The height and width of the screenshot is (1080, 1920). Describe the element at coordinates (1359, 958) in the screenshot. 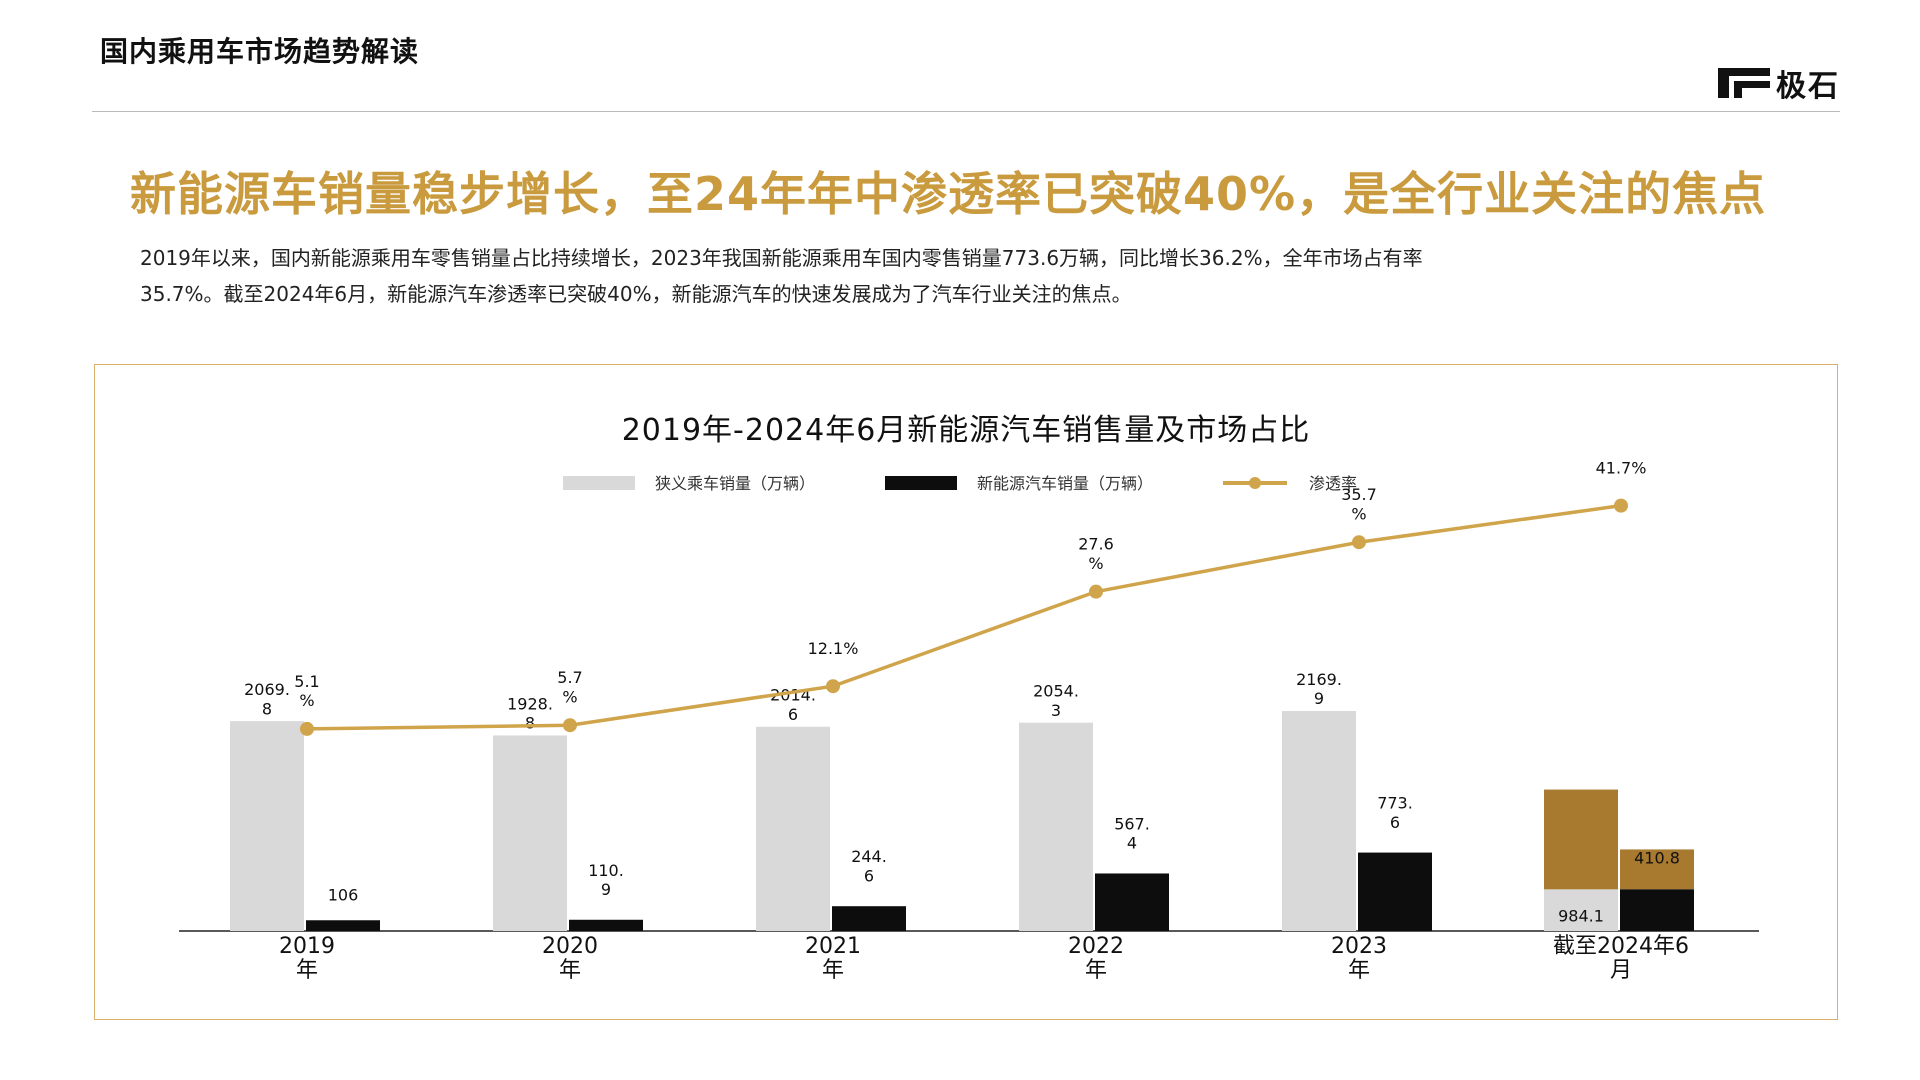

I see `x-tick-label-4: 2023 年` at that location.